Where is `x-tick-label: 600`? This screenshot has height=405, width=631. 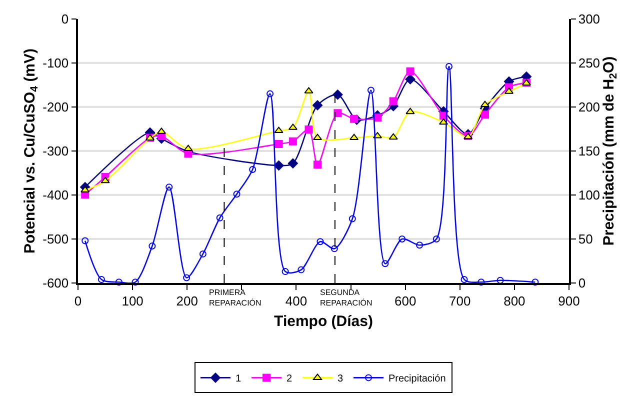
x-tick-label: 600 is located at coordinates (405, 300).